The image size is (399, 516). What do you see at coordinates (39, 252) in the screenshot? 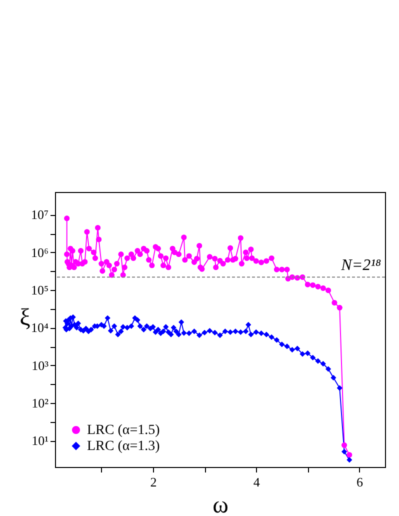
I see `y-tick-label: 10⁶` at bounding box center [39, 252].